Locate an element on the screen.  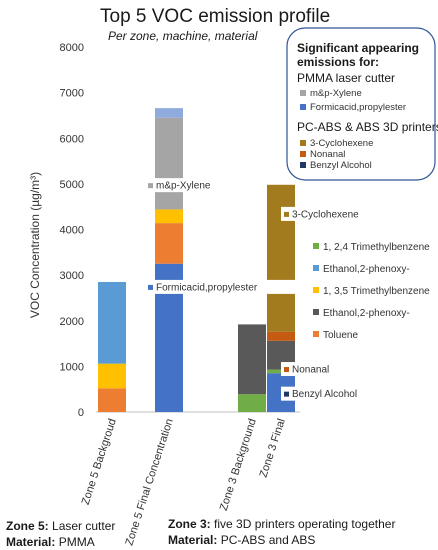
y-tick-label: 4000 is located at coordinates (72, 231).